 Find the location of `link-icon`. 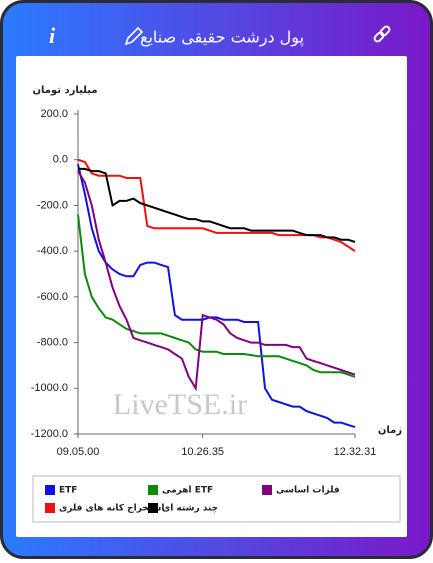

link-icon is located at coordinates (382, 34).